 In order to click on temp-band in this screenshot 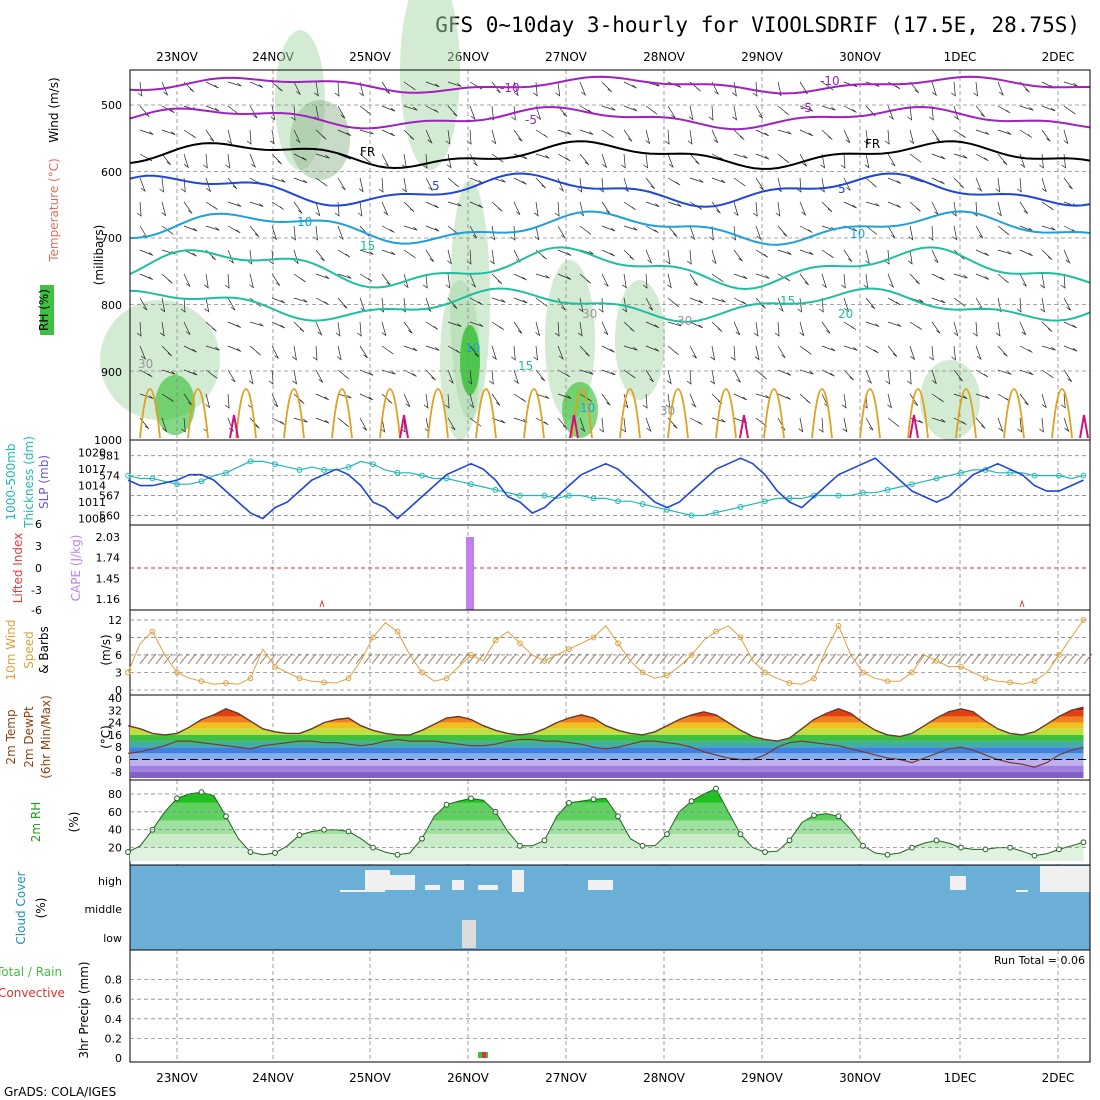, I will do `click(607, 738)`.